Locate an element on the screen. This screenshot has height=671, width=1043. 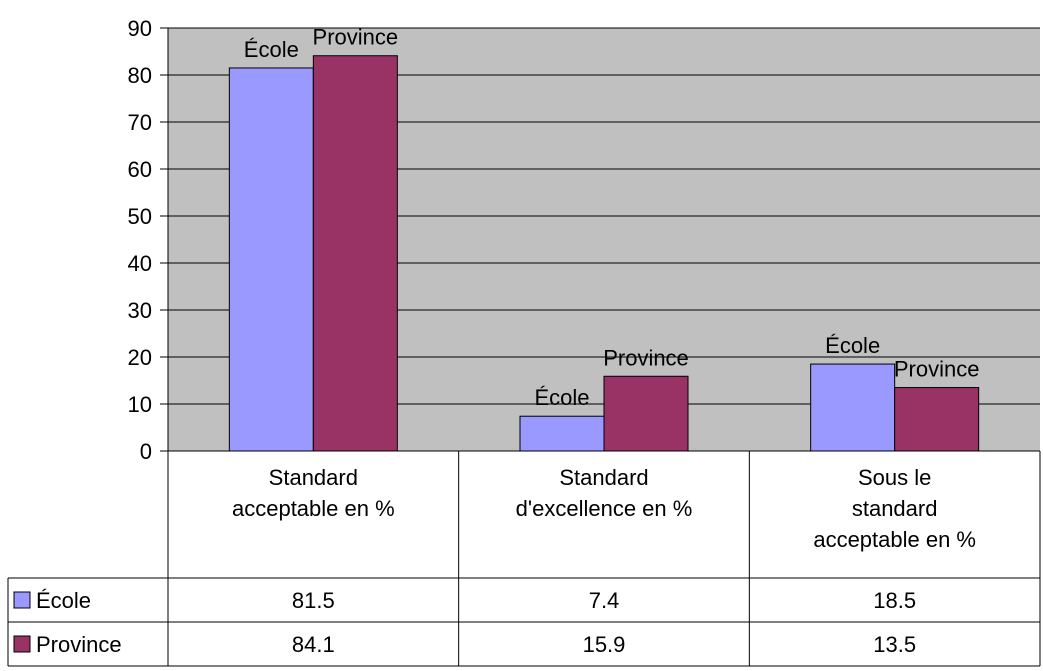
y-tick-label: 90 is located at coordinates (140, 28).